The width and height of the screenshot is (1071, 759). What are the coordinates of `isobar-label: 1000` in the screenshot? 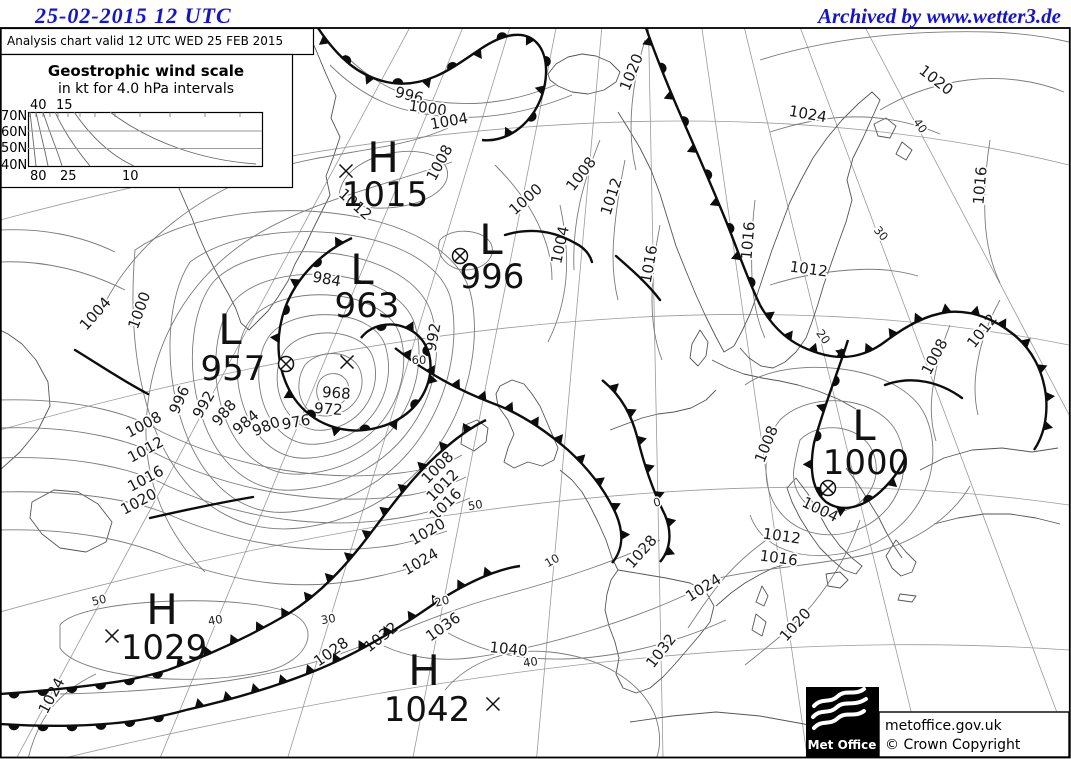 It's located at (525, 199).